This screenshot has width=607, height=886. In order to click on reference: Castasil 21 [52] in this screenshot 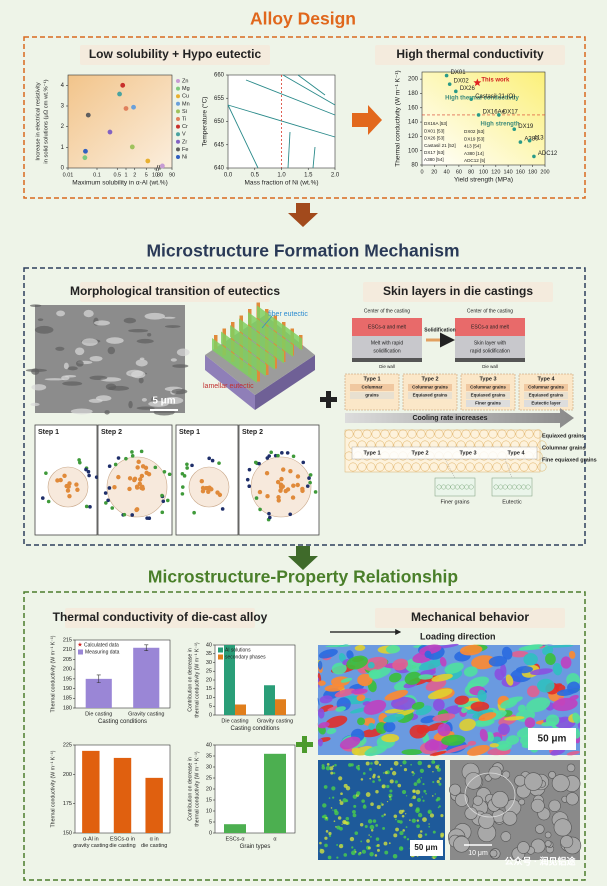, I will do `click(440, 145)`.